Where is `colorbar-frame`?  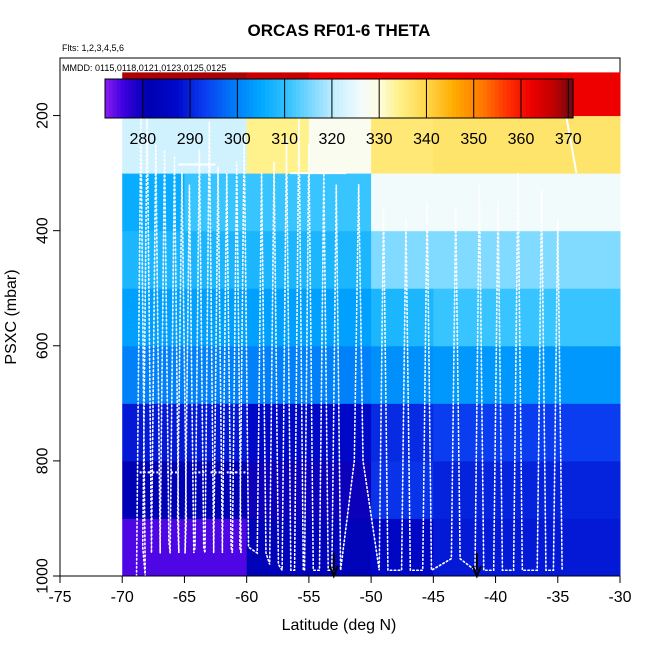 colorbar-frame is located at coordinates (339, 98).